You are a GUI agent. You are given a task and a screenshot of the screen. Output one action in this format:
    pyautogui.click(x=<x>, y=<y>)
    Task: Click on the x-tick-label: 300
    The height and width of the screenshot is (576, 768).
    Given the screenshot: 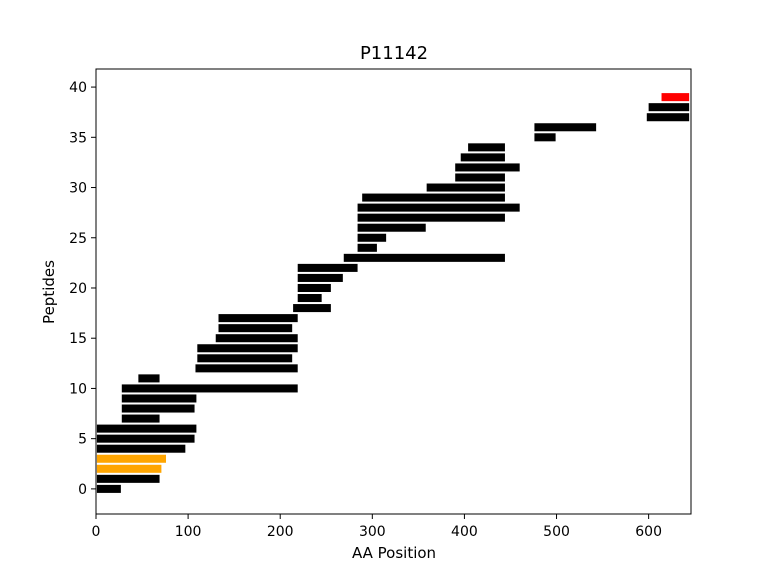 What is the action you would take?
    pyautogui.click(x=372, y=532)
    